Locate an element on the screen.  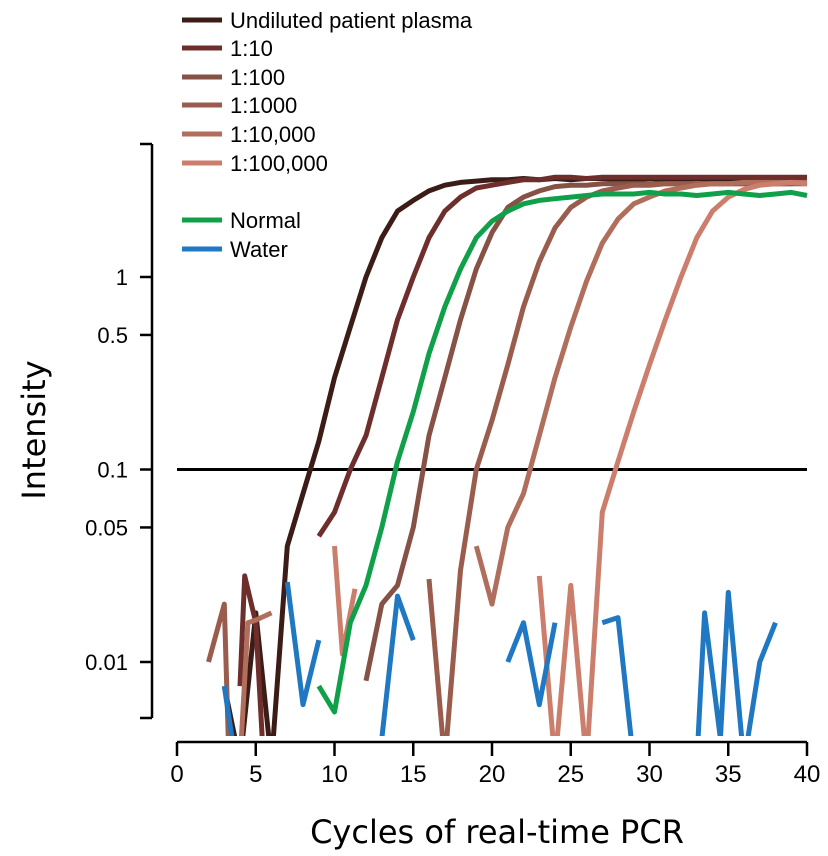
legend-label-1: 1:10 is located at coordinates (251, 48).